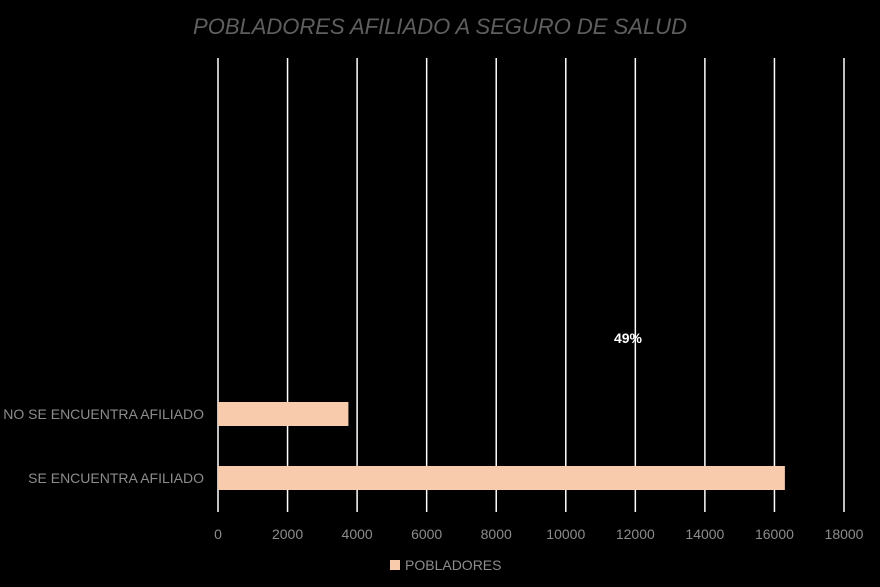 The height and width of the screenshot is (587, 880). Describe the element at coordinates (501, 446) in the screenshot. I see `bars` at that location.